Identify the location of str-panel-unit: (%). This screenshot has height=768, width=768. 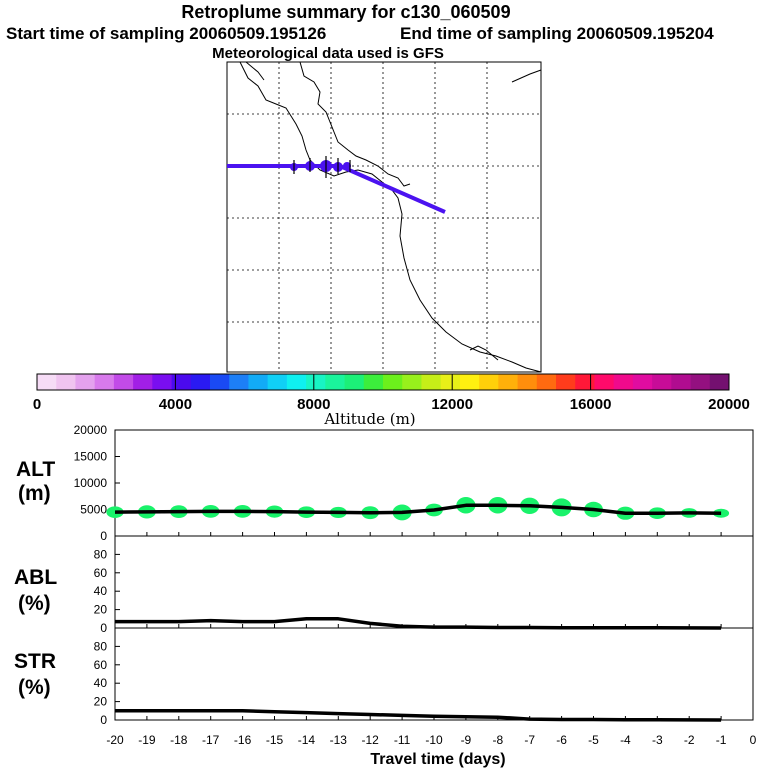
(34, 687).